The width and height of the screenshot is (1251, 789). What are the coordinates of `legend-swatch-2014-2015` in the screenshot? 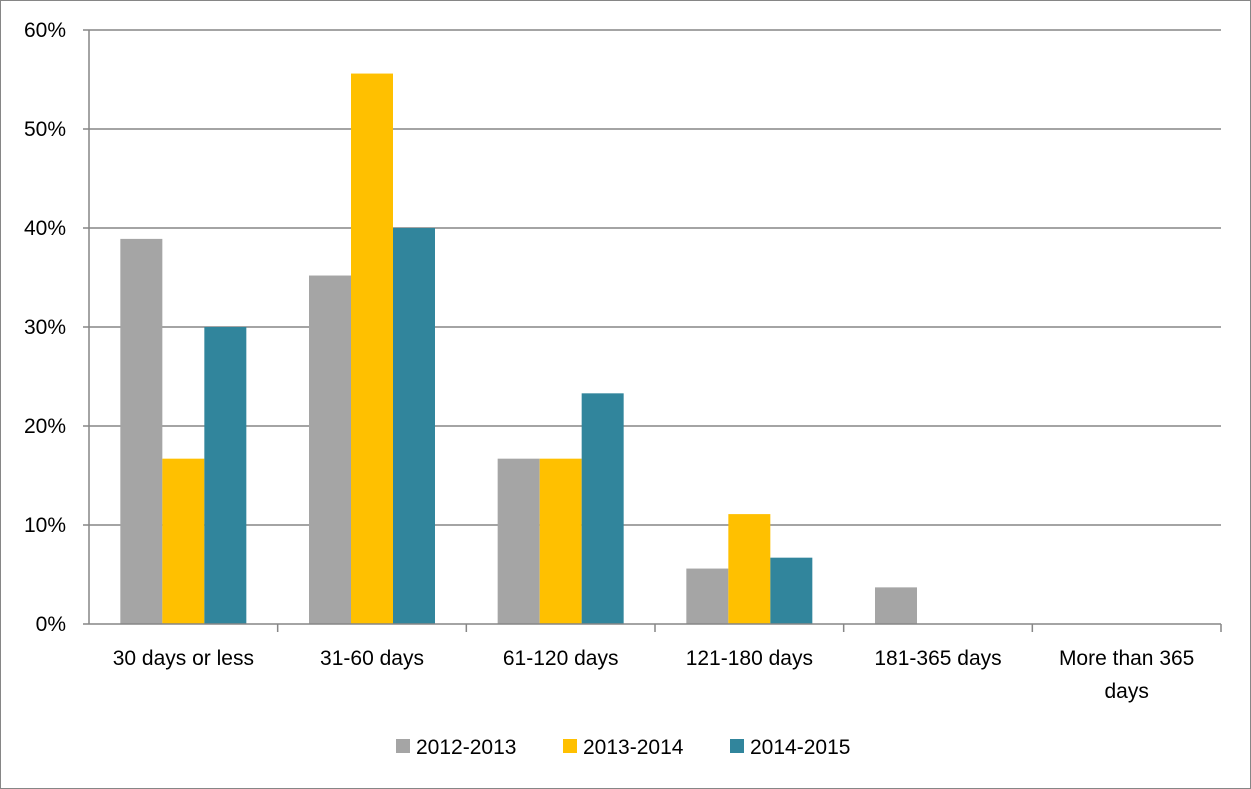 It's located at (737, 746).